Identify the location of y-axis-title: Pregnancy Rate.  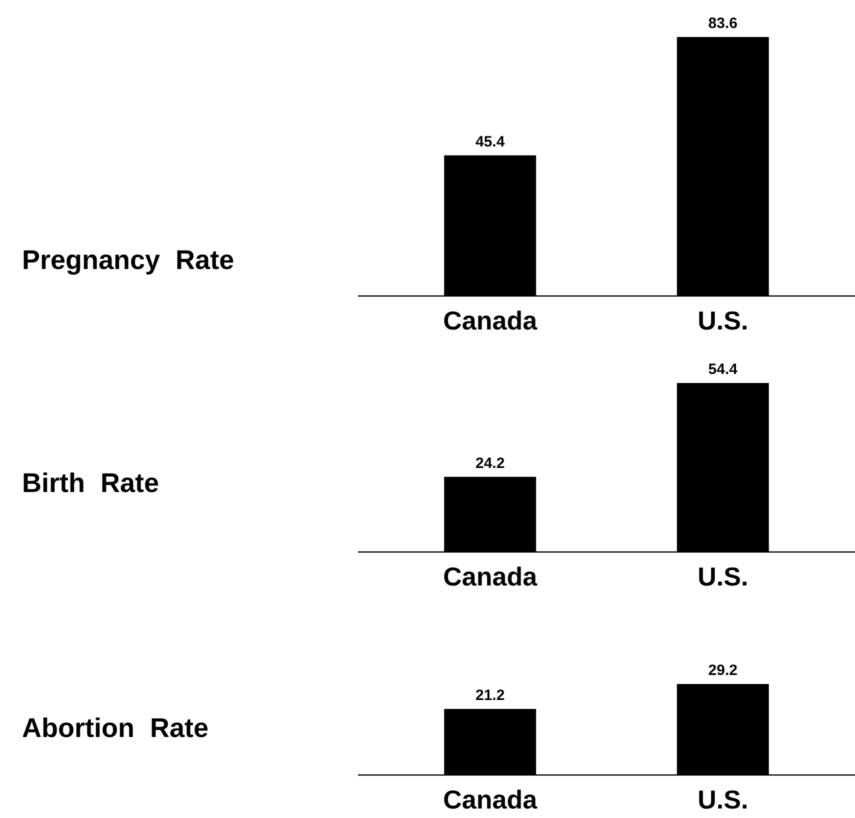
(128, 260).